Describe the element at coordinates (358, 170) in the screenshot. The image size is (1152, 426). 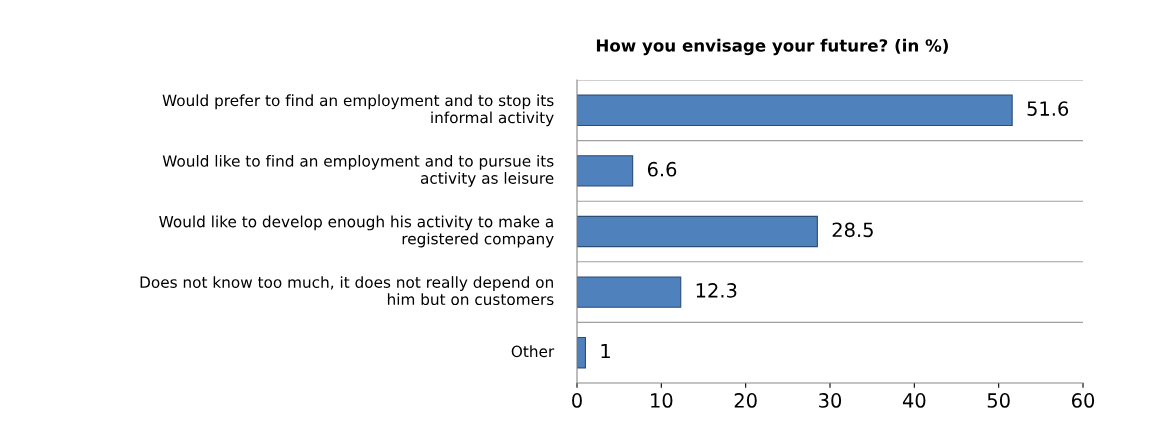
I see `y-tick-label: Would like to find an employment and to pursue its activity as leisure` at that location.